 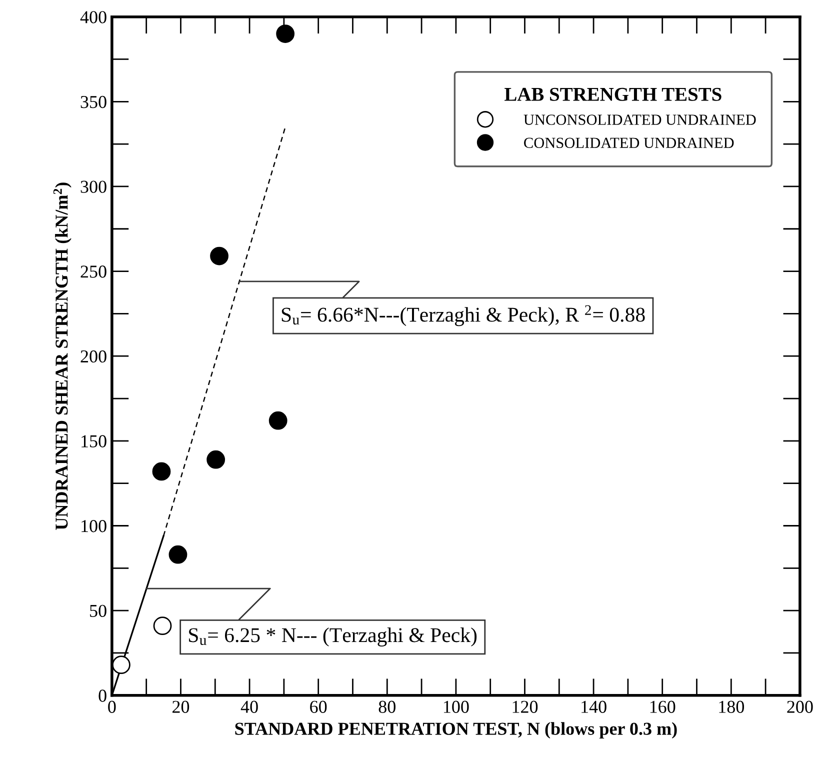 What do you see at coordinates (102, 696) in the screenshot?
I see `y-tick-label: 0` at bounding box center [102, 696].